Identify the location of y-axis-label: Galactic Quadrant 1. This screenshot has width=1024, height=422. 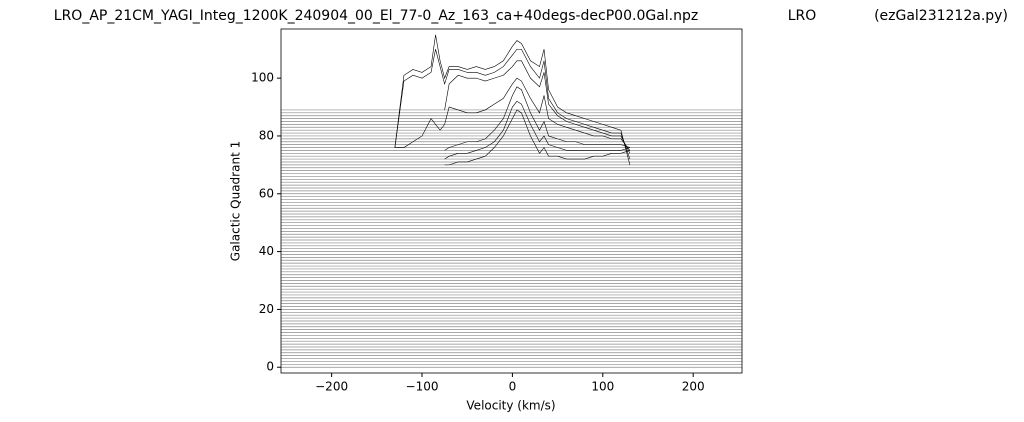
(236, 201).